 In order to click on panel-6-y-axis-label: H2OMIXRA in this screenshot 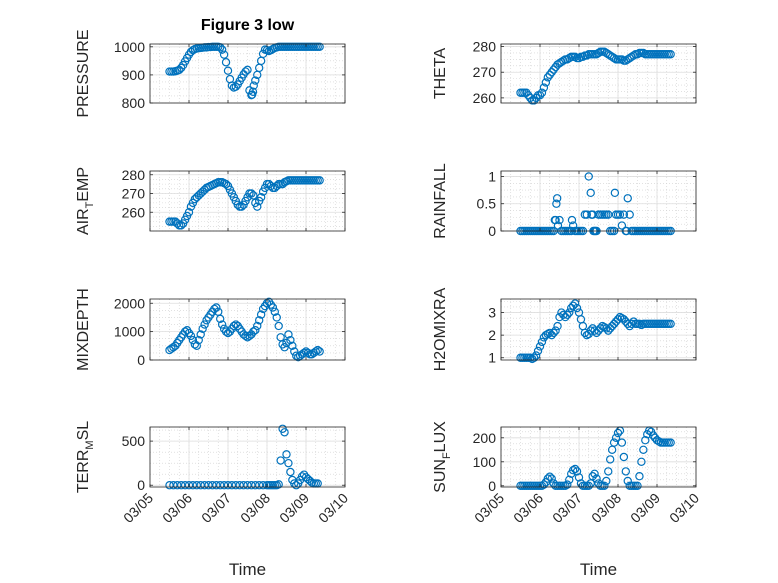, I will do `click(440, 329)`.